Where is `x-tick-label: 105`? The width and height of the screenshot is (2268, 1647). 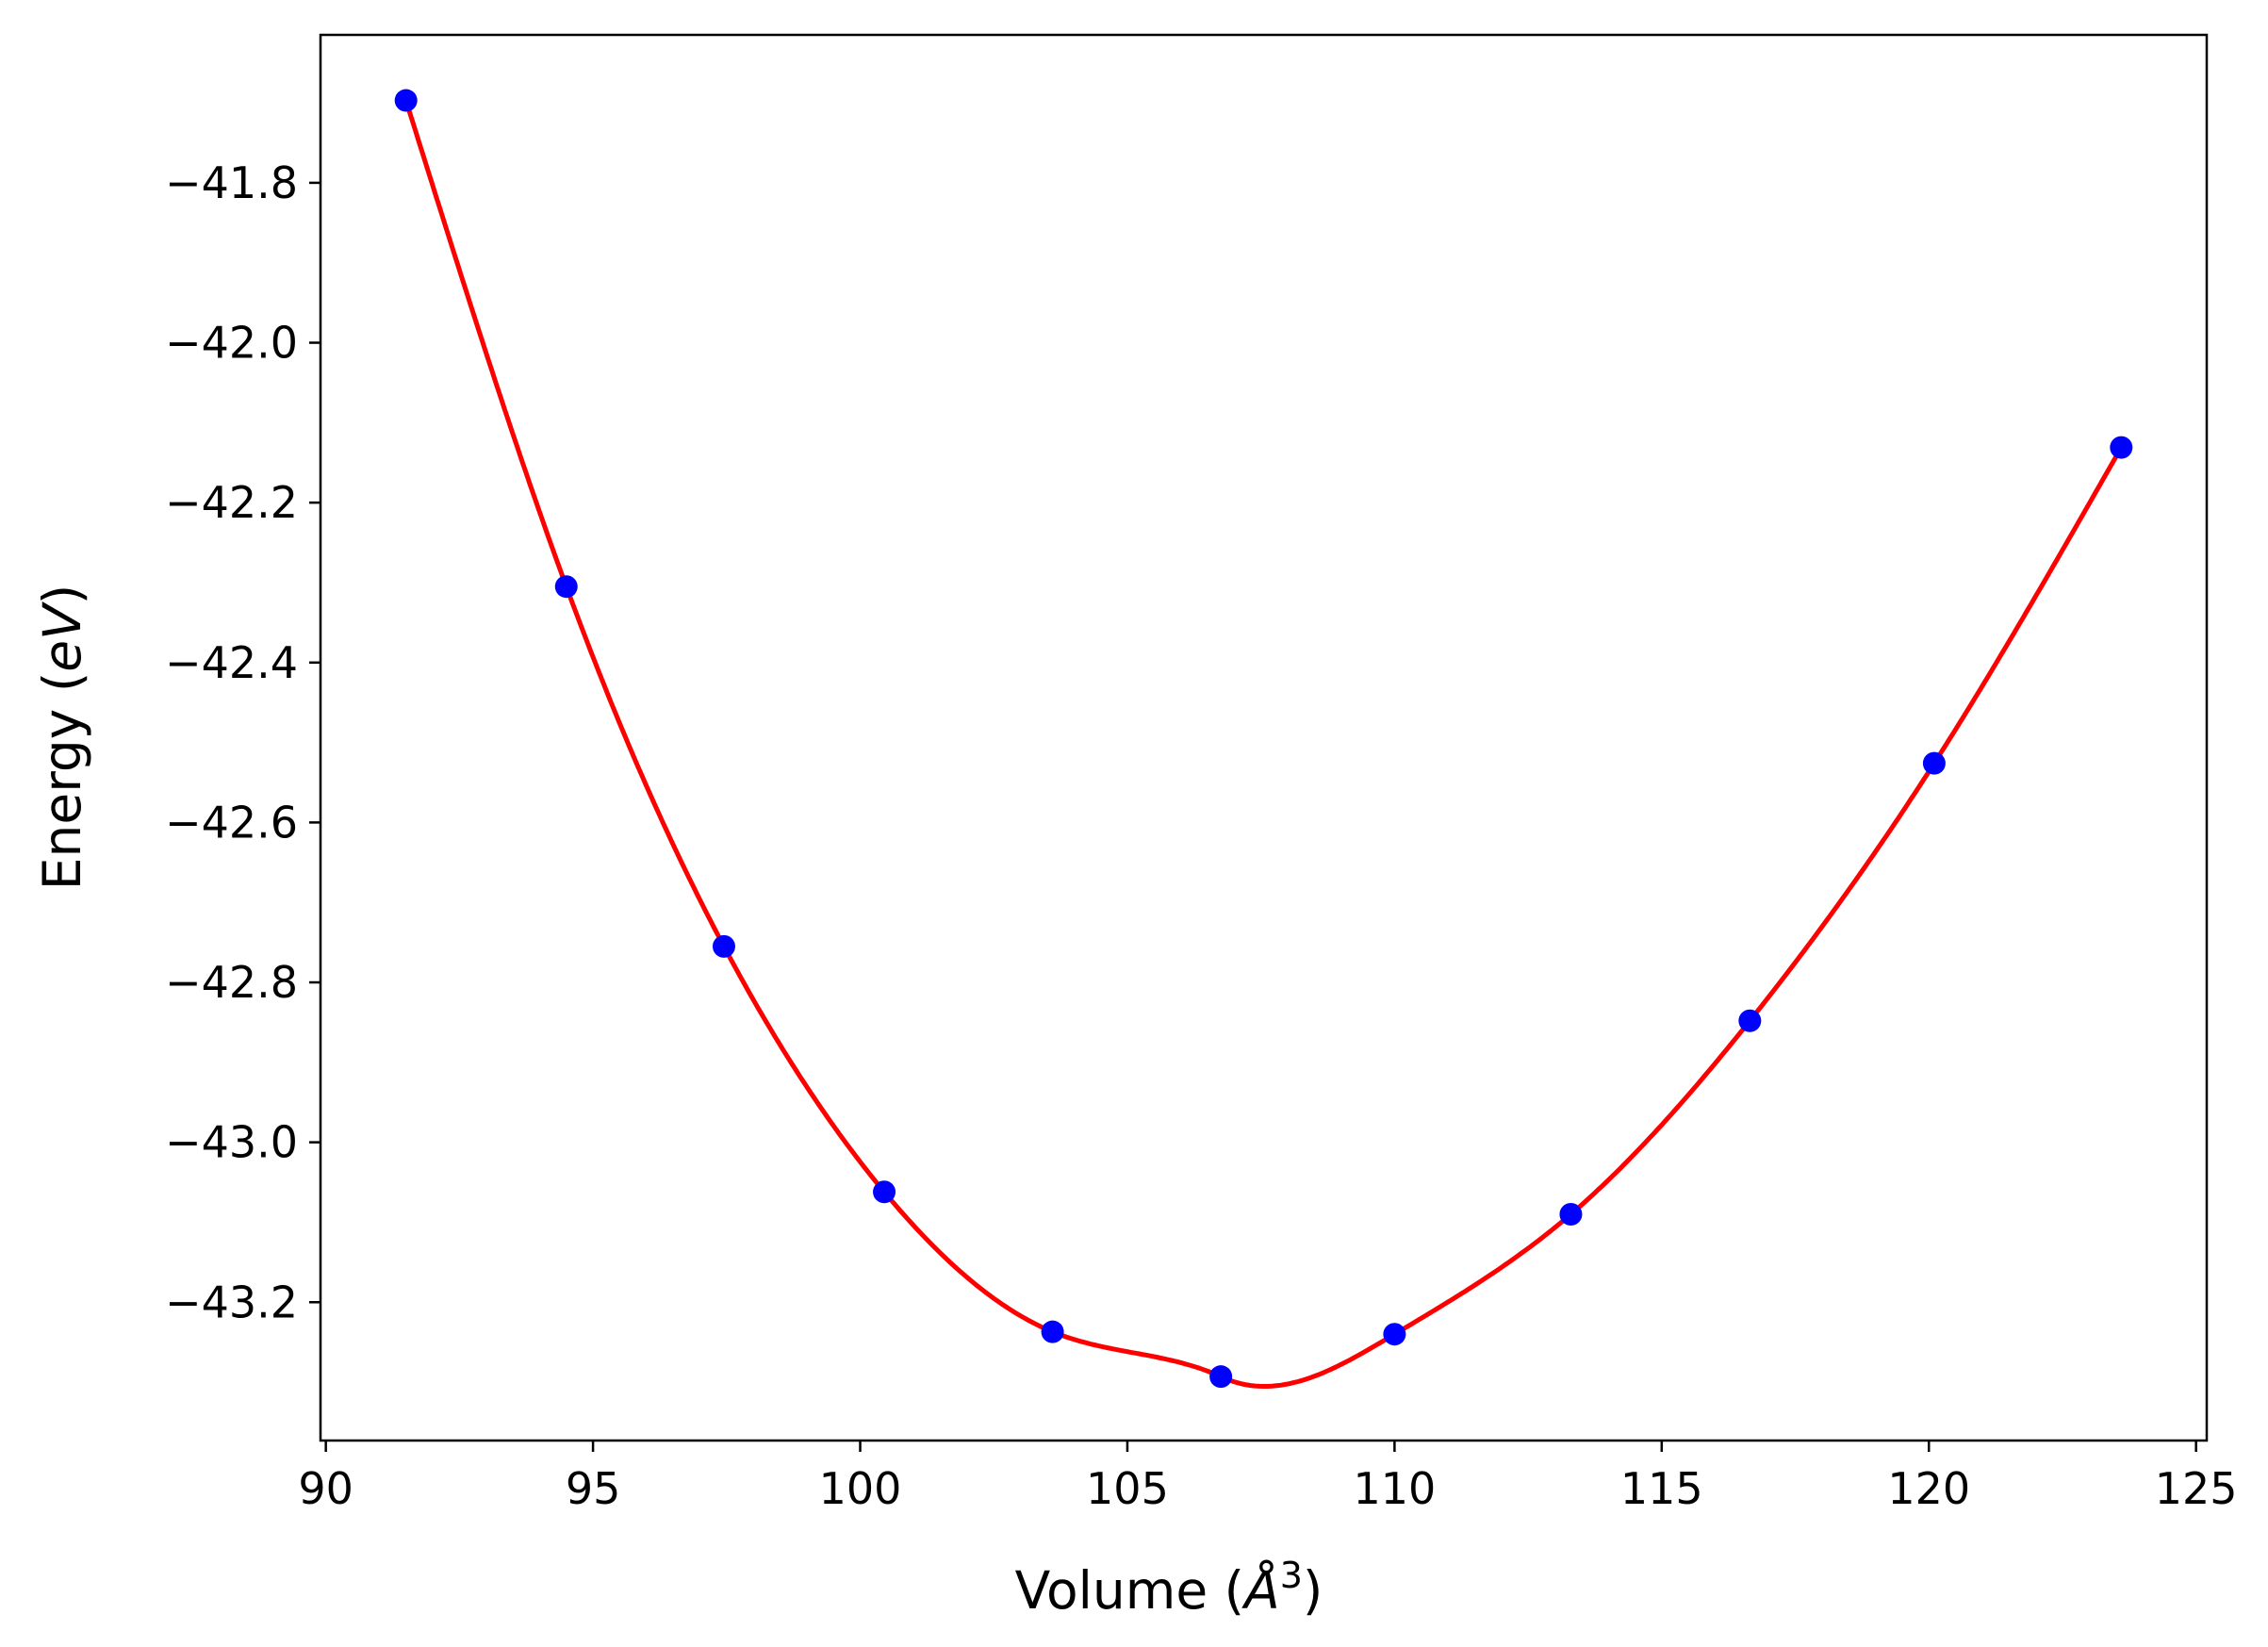
x-tick-label: 105 is located at coordinates (1127, 1488).